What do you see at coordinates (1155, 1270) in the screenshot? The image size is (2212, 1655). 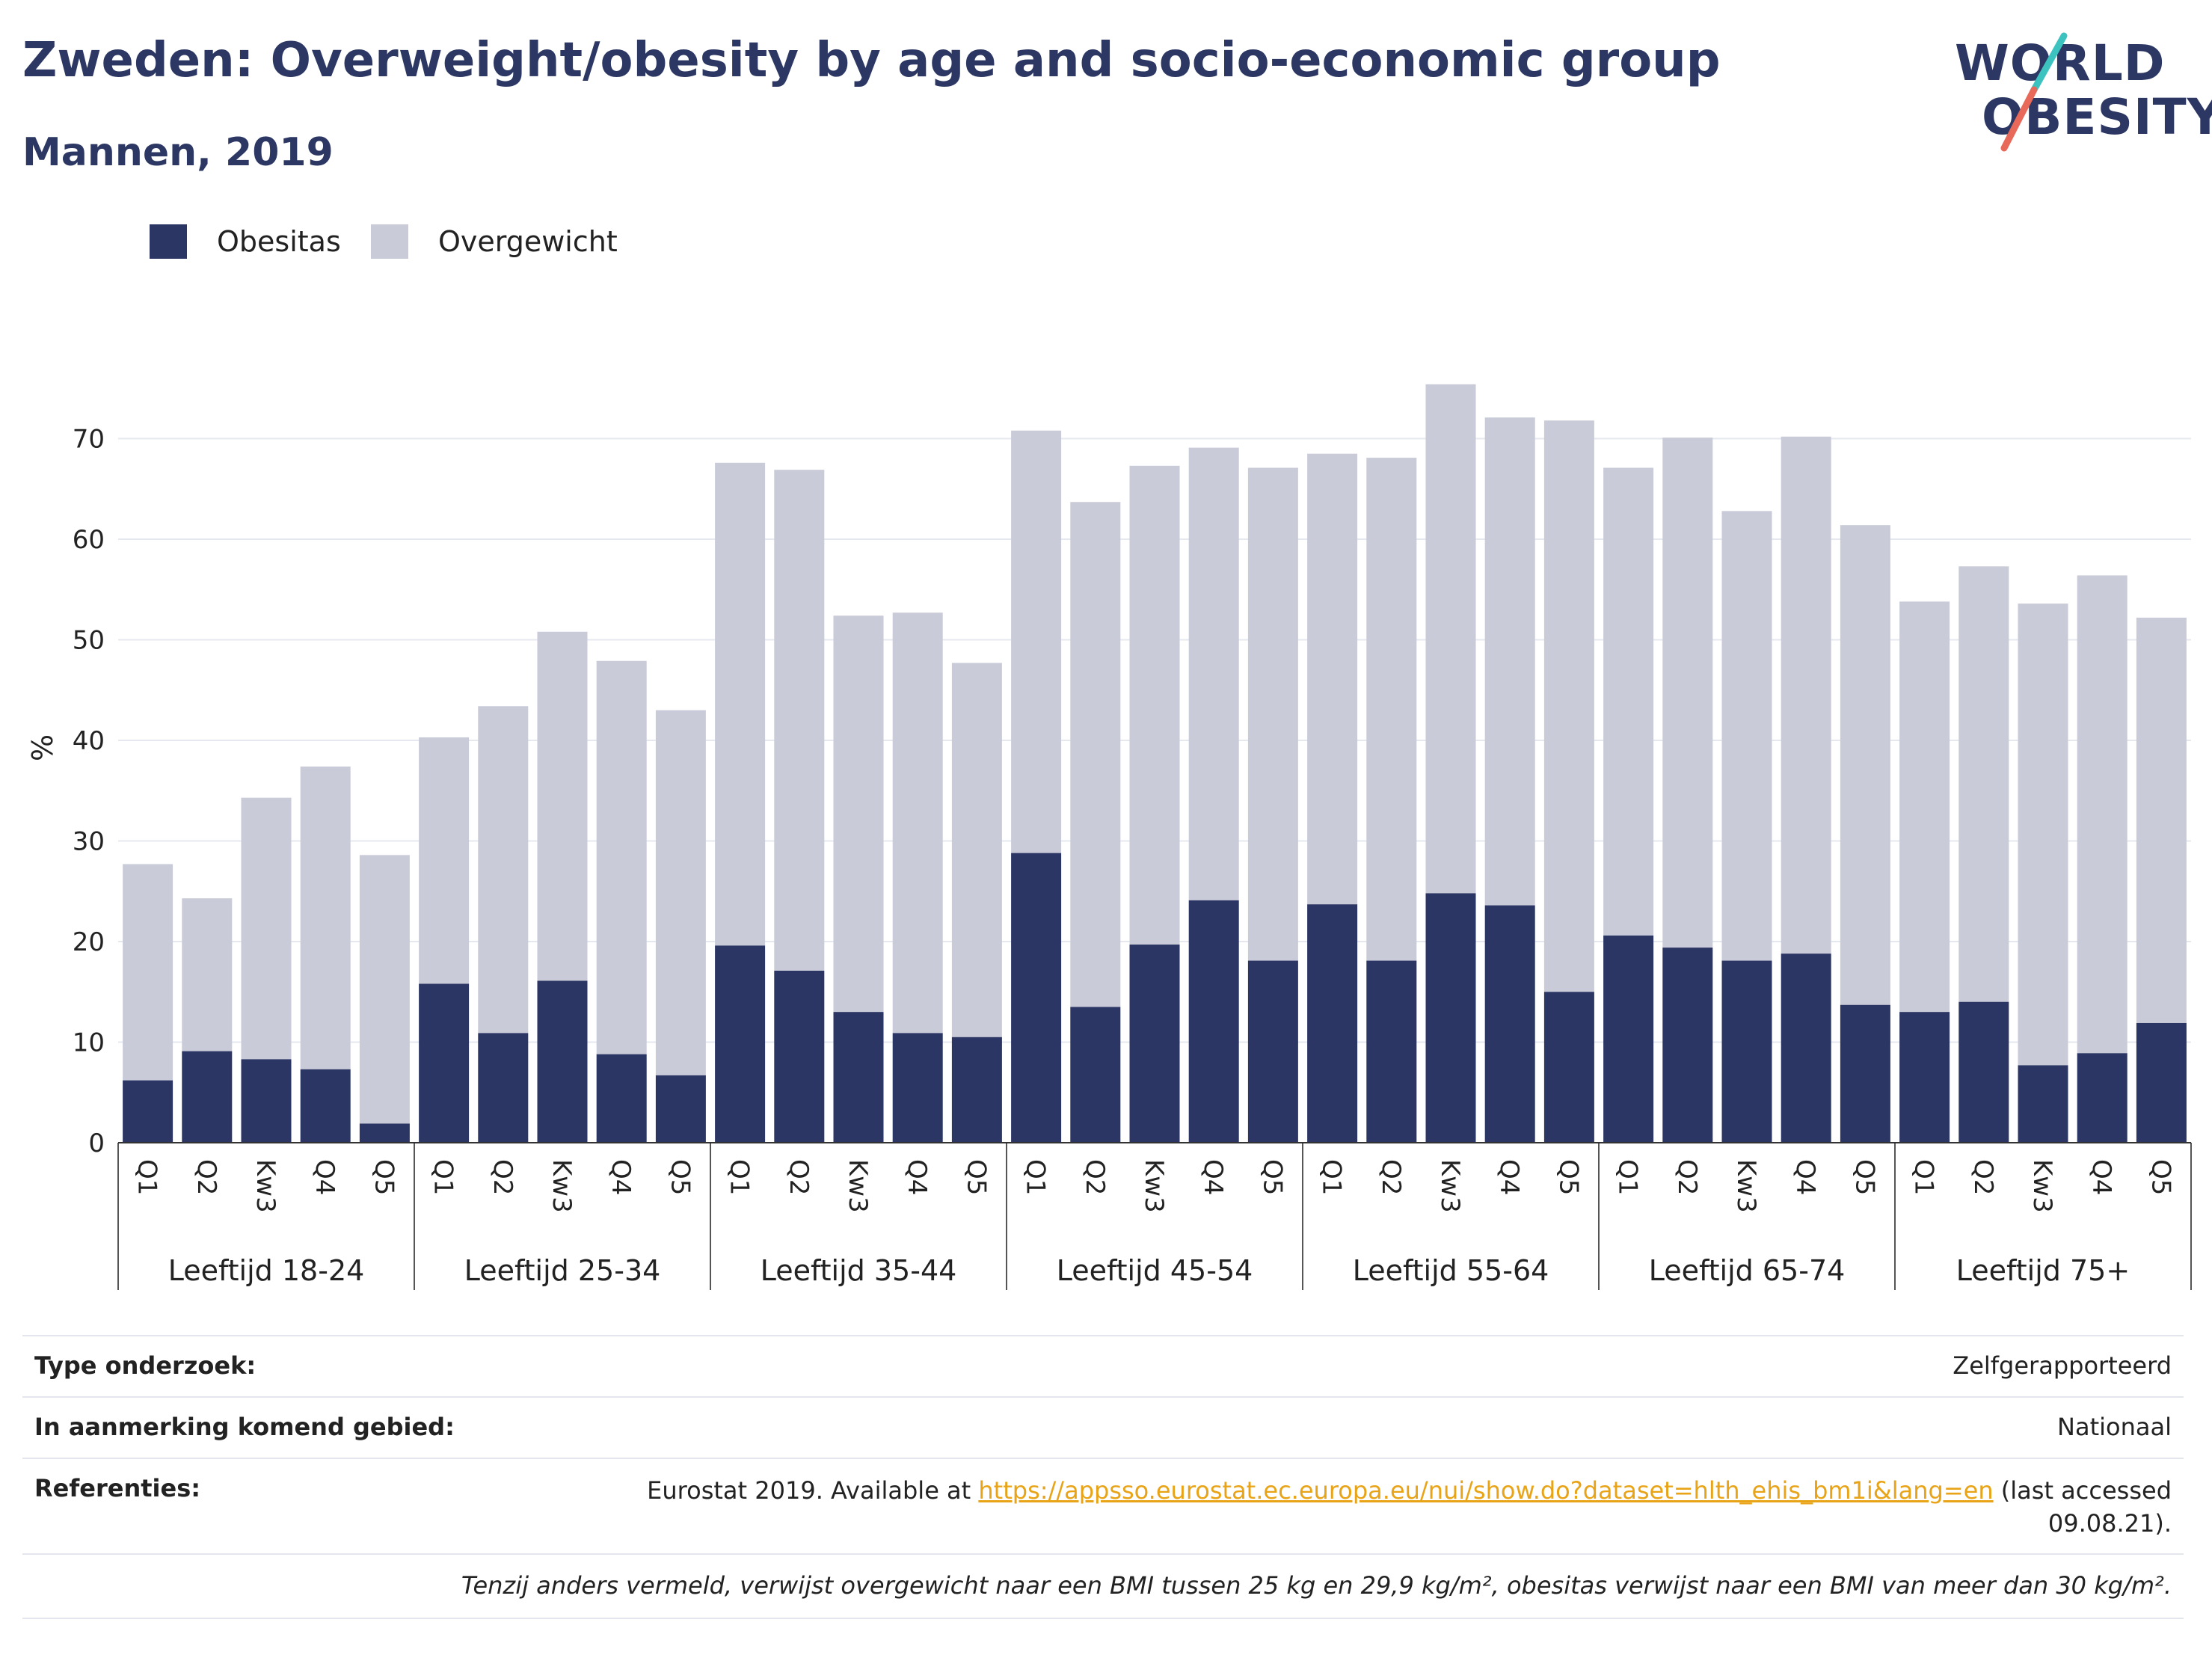 I see `group-label: Leeftijd 45-54` at bounding box center [1155, 1270].